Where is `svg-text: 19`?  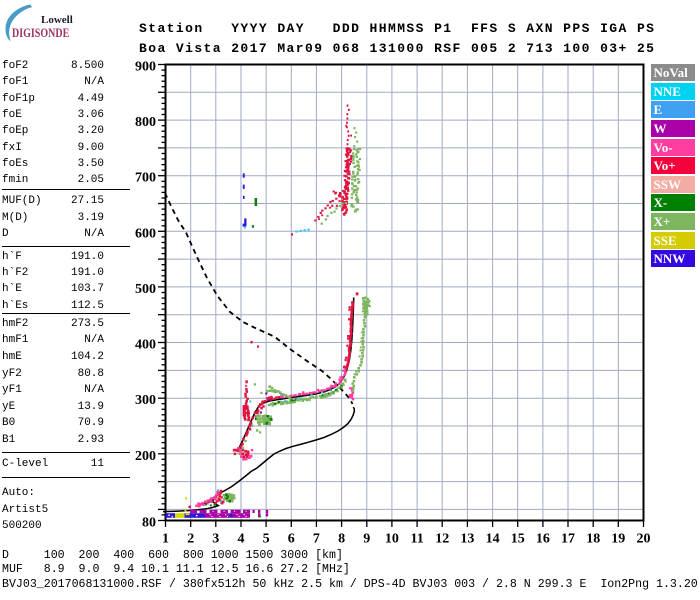 svg-text: 19 is located at coordinates (618, 538).